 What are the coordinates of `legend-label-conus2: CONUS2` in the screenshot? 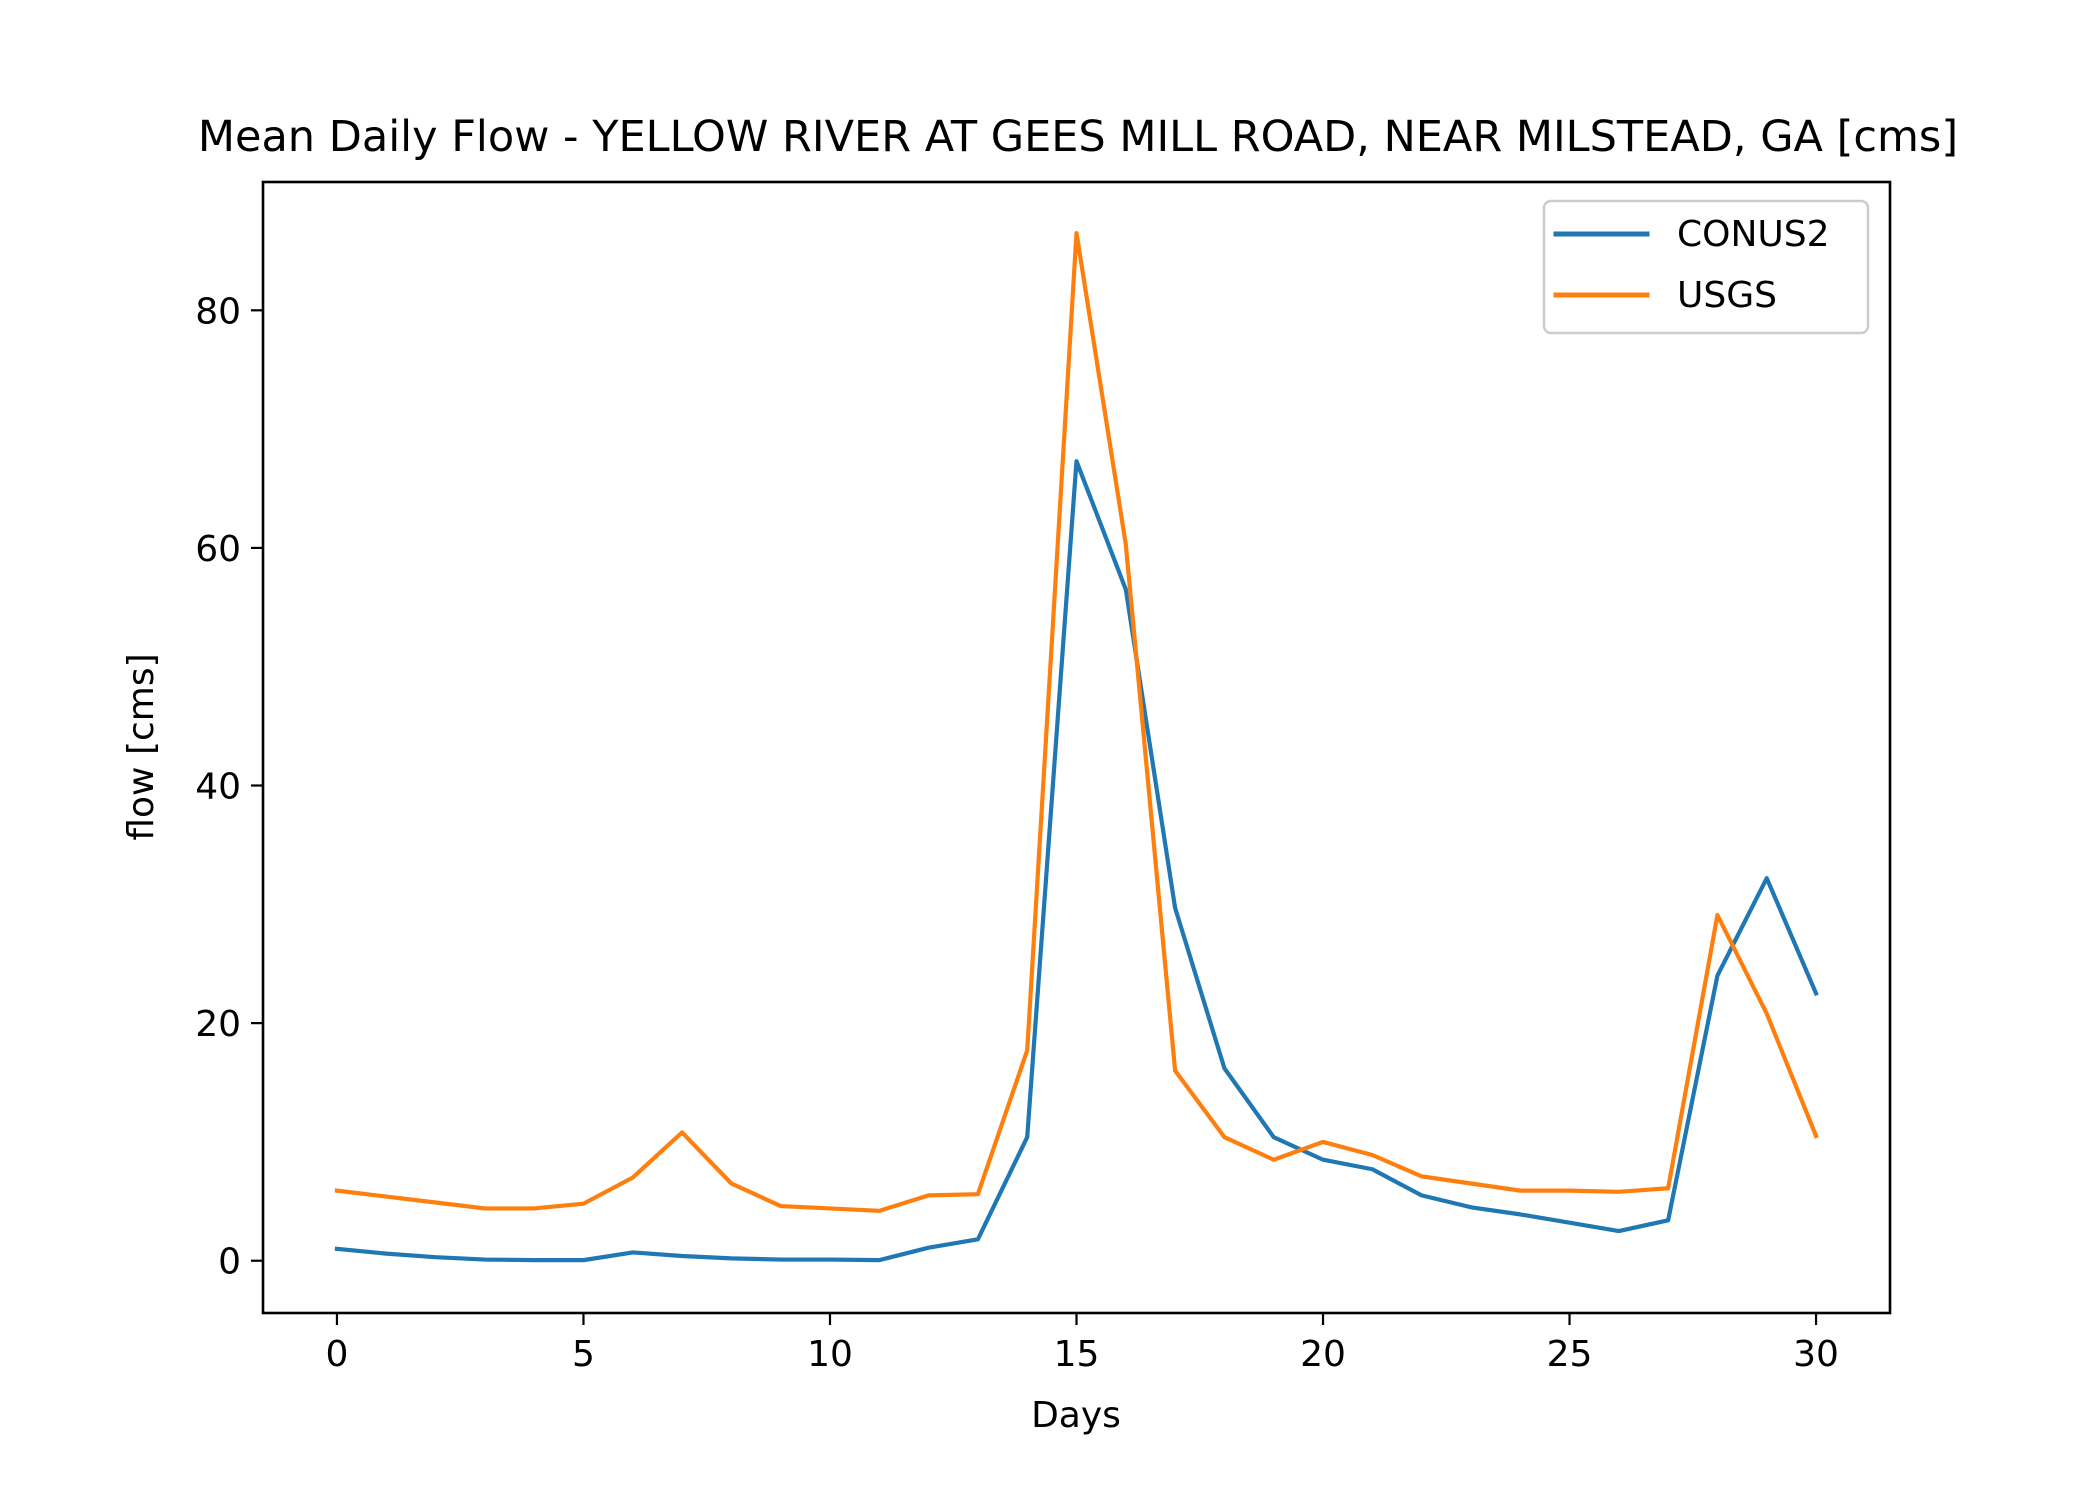 It's located at (1753, 234).